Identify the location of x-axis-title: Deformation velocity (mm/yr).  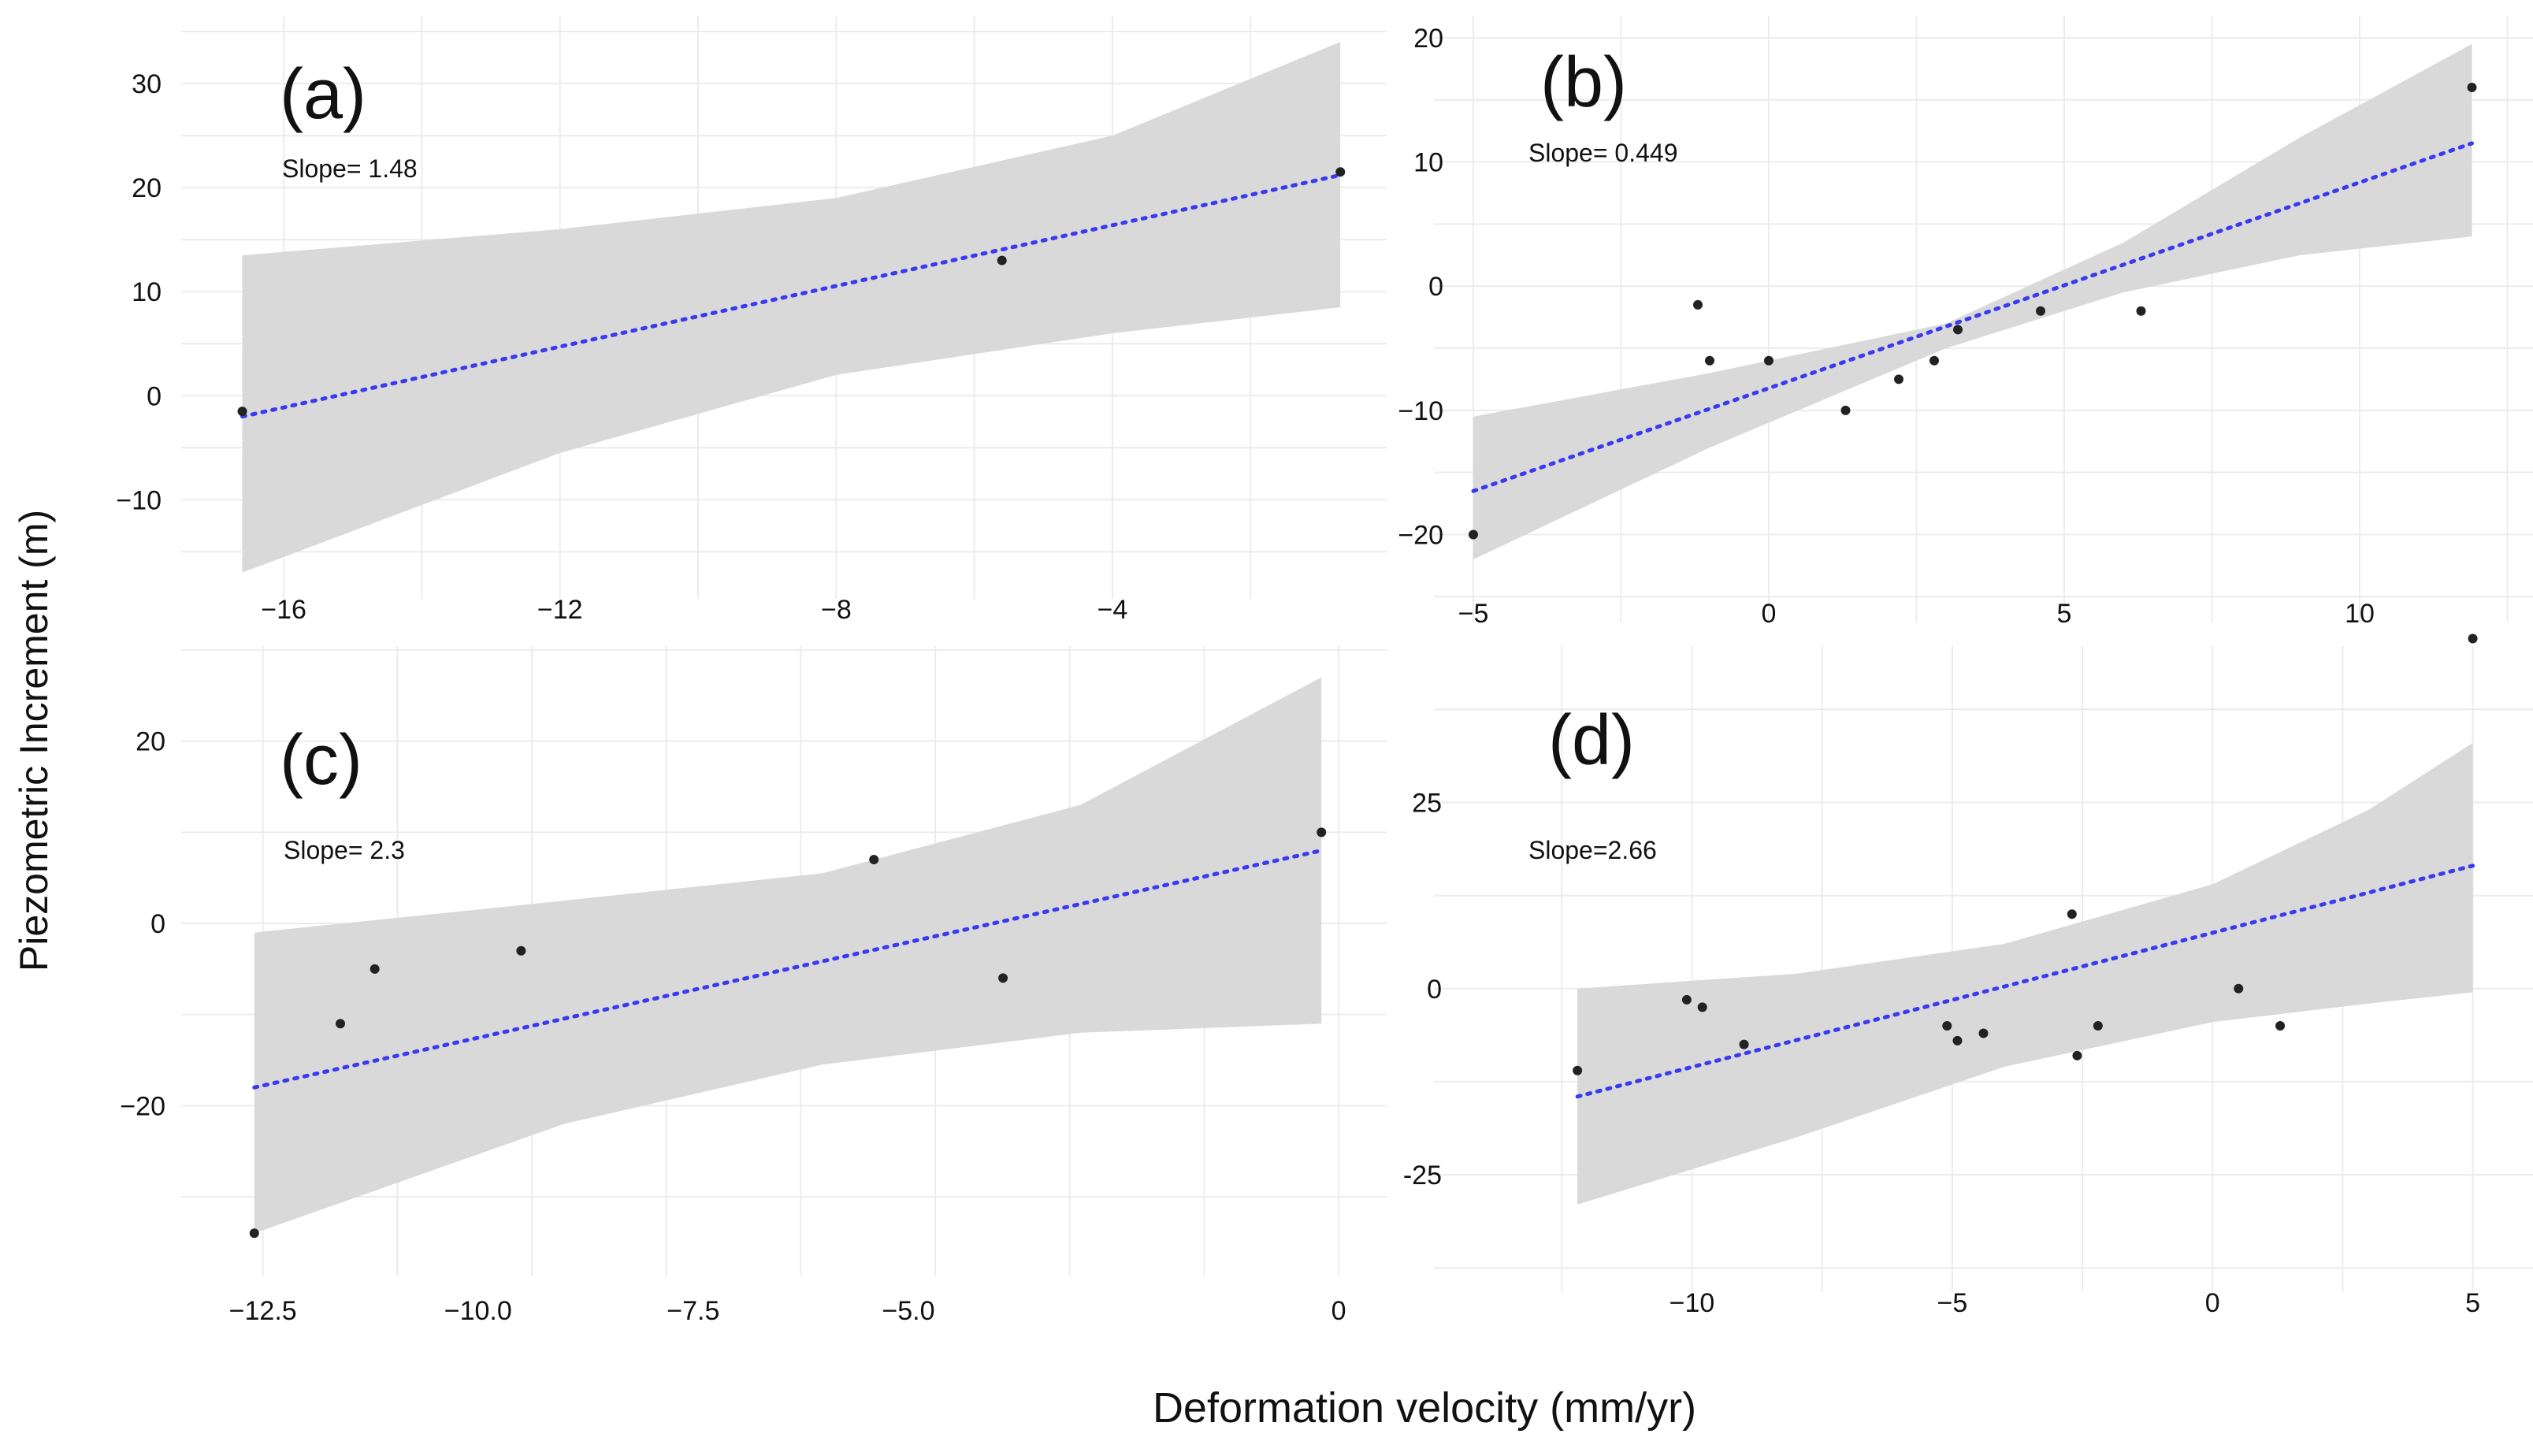
(1424, 1408).